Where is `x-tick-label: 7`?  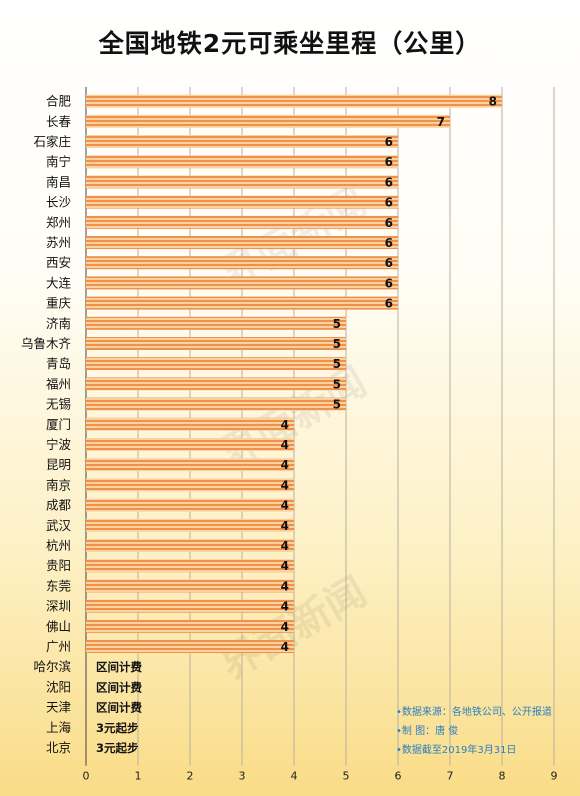
x-tick-label: 7 is located at coordinates (450, 776).